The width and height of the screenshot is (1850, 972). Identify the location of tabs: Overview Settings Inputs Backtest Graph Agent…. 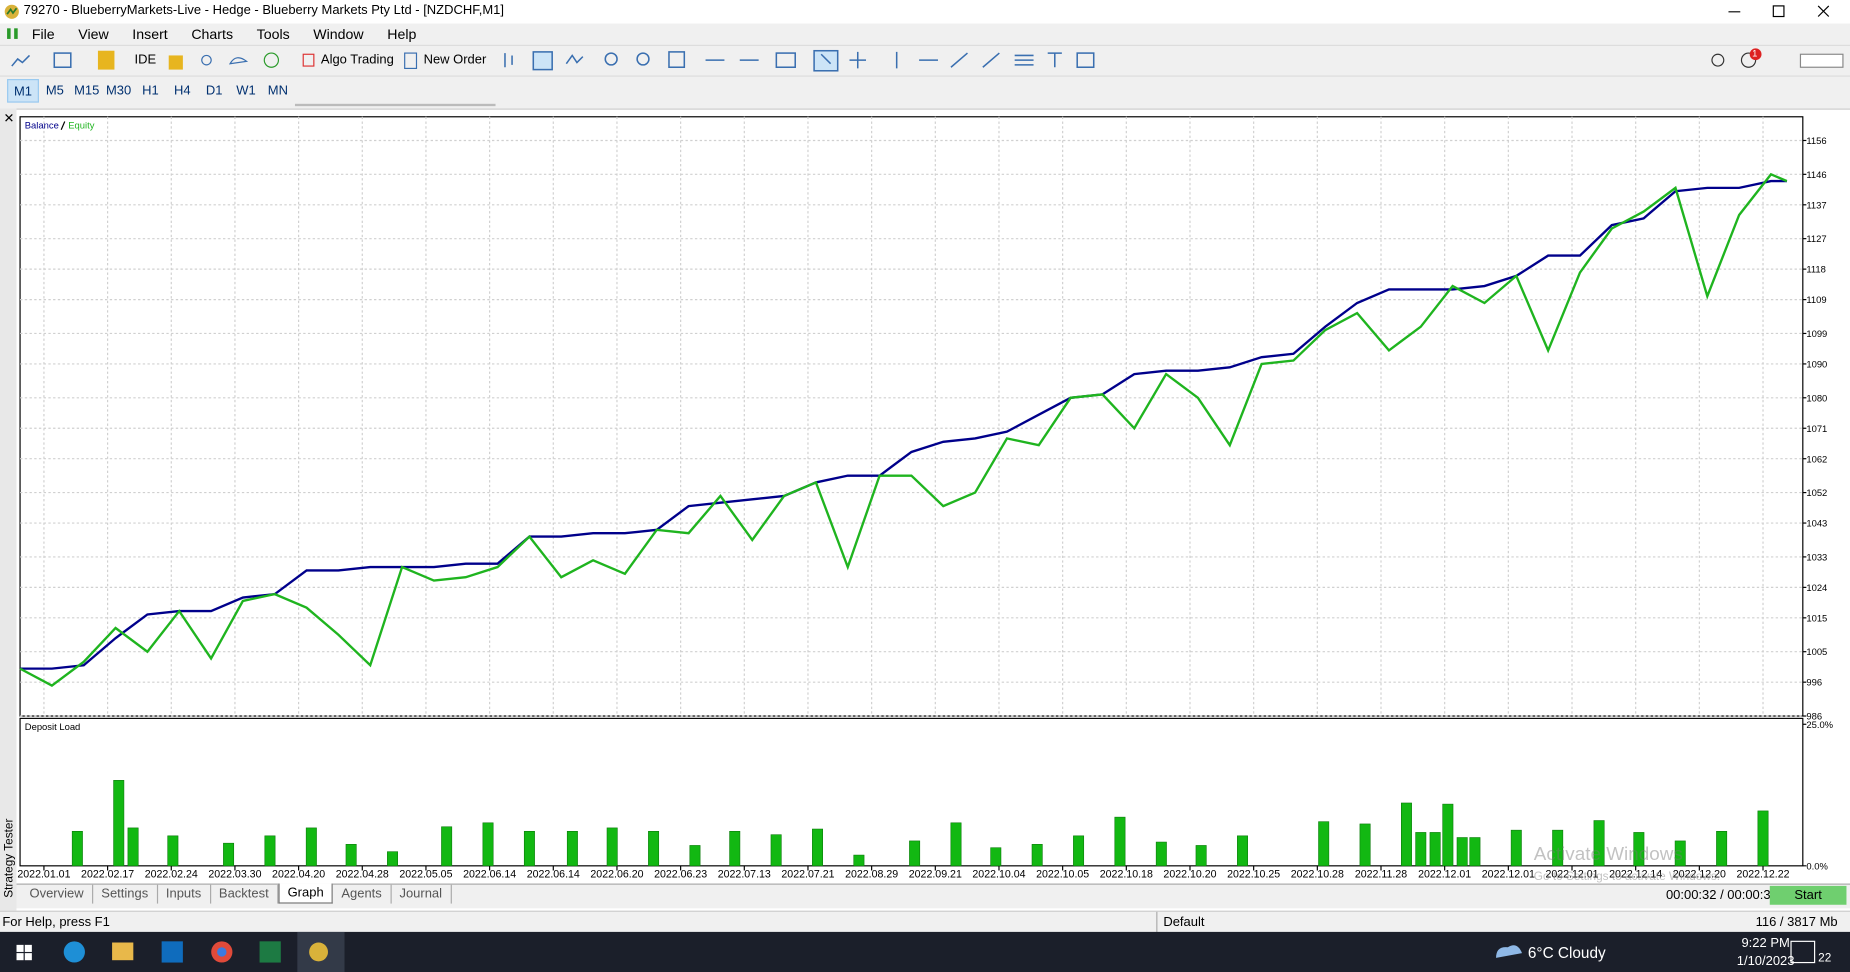
(236, 893).